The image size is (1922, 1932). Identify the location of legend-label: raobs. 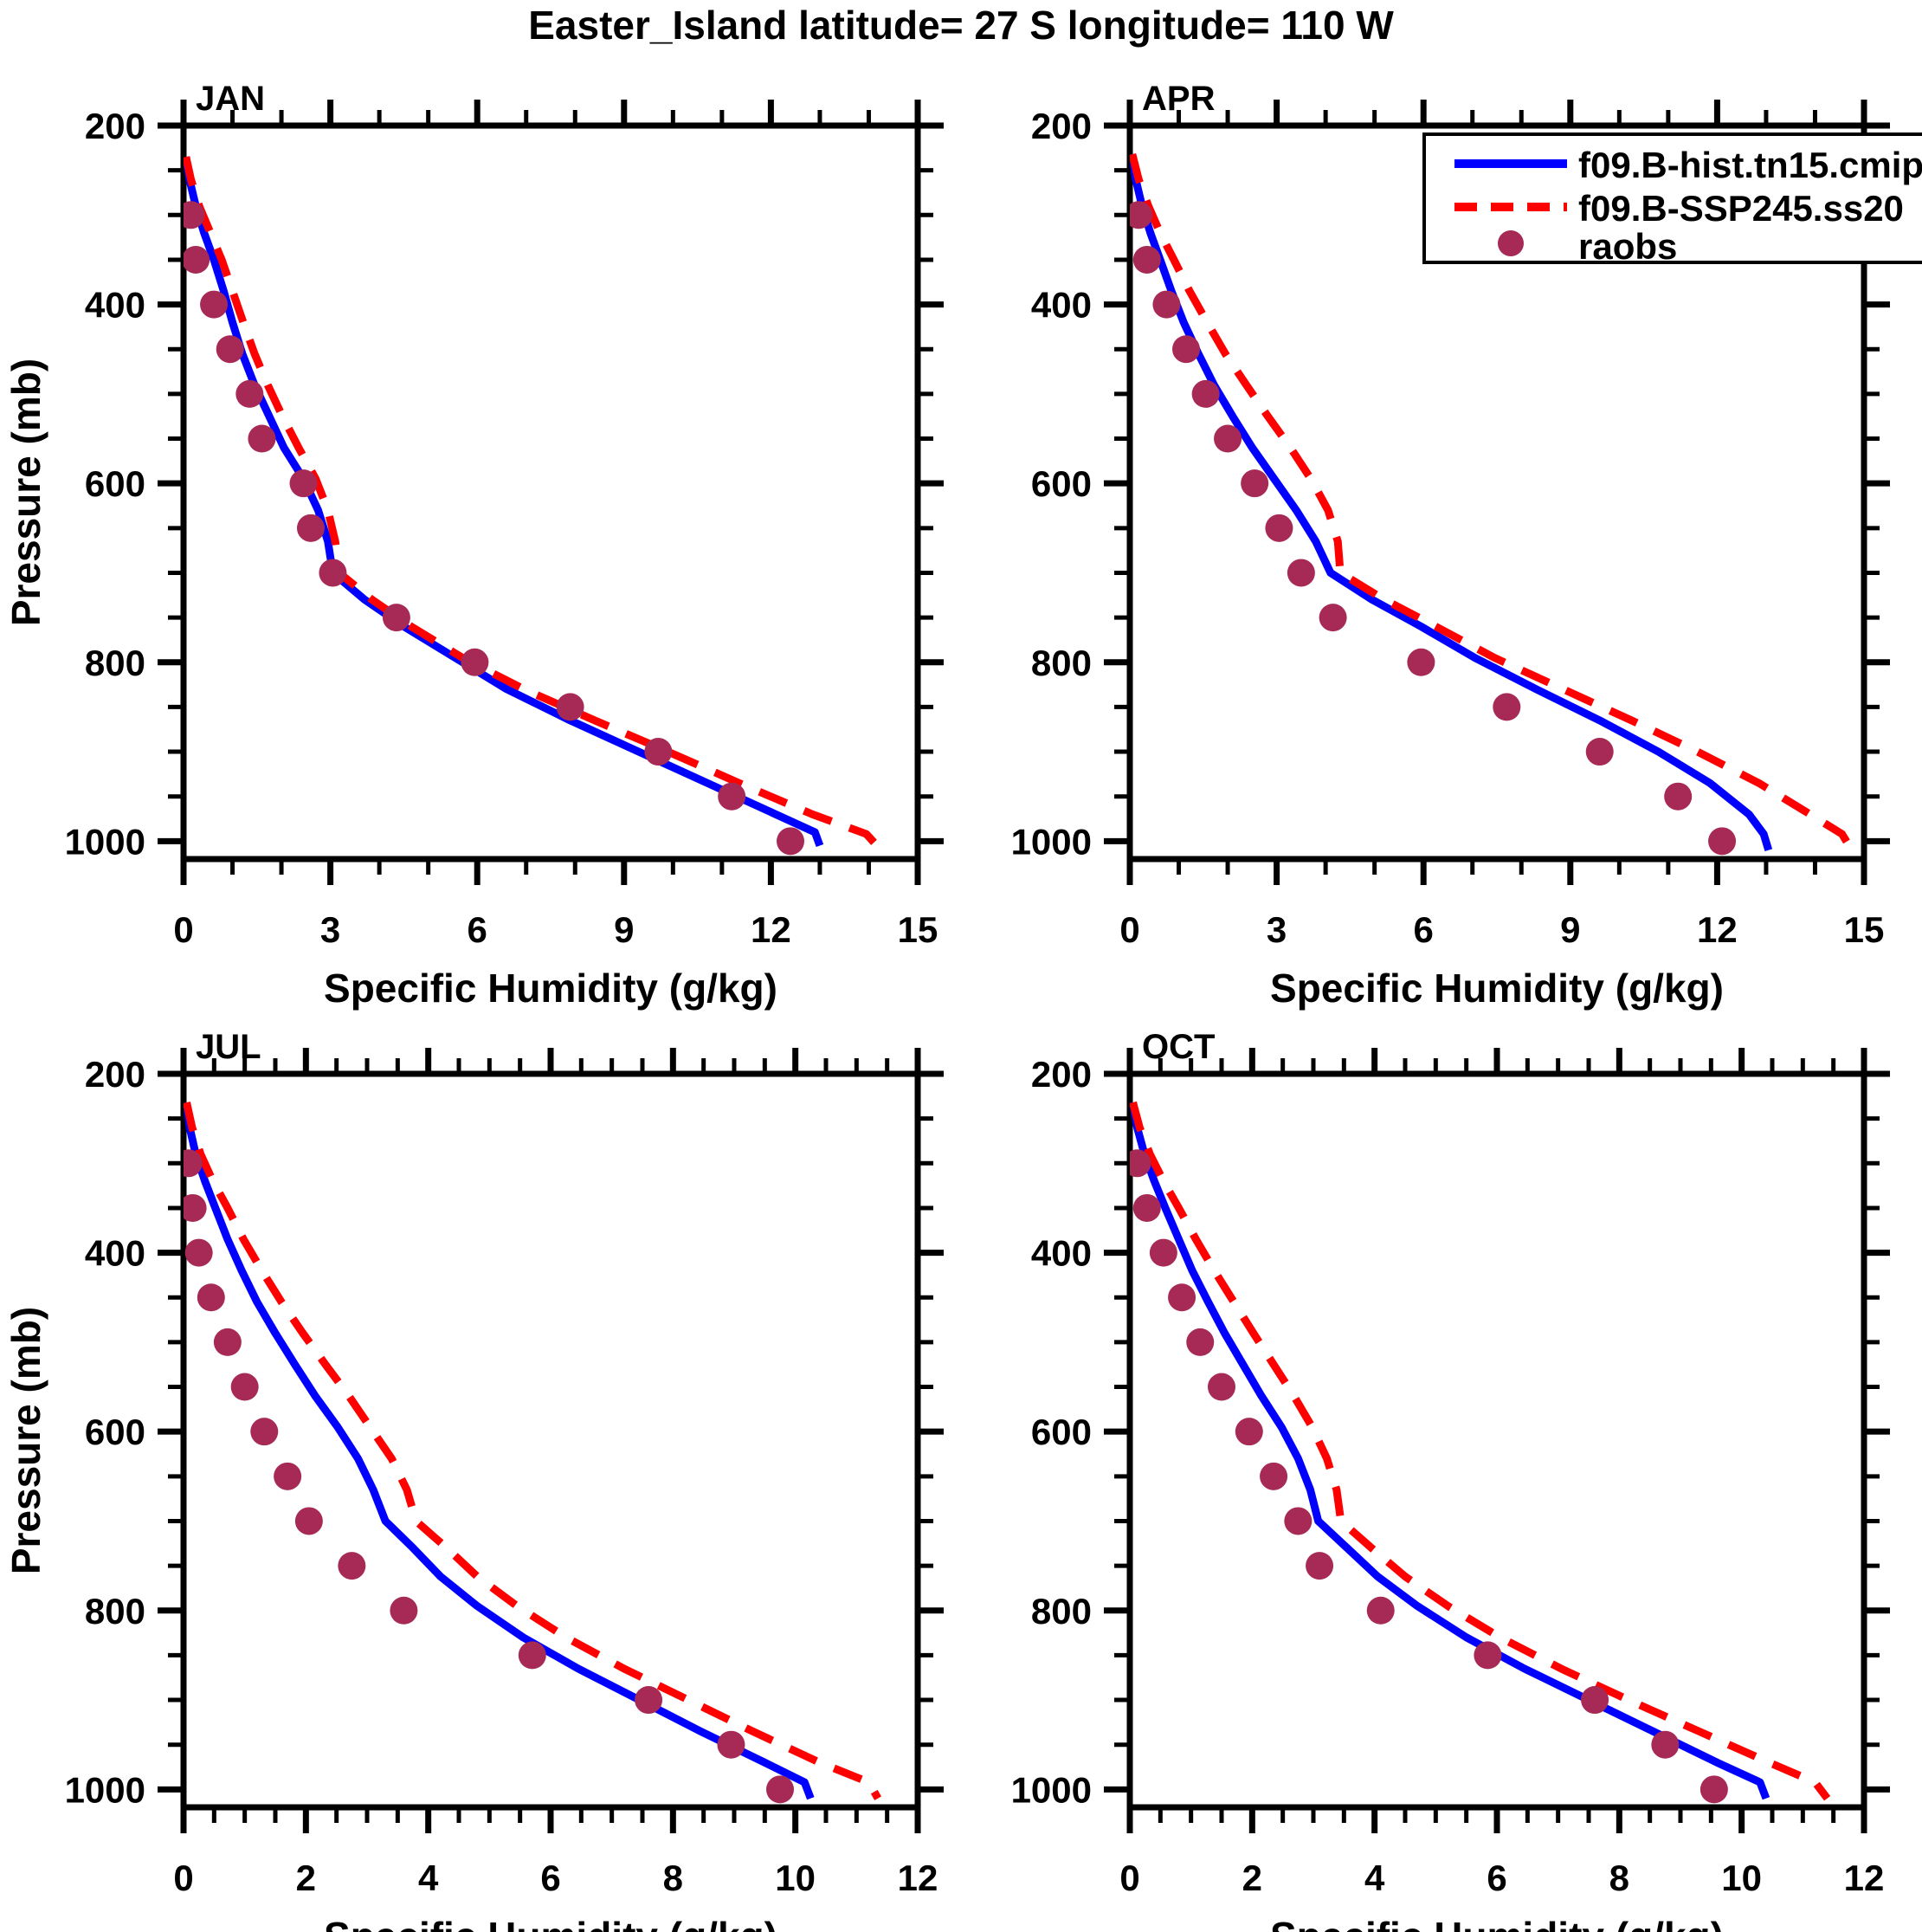
(1628, 246).